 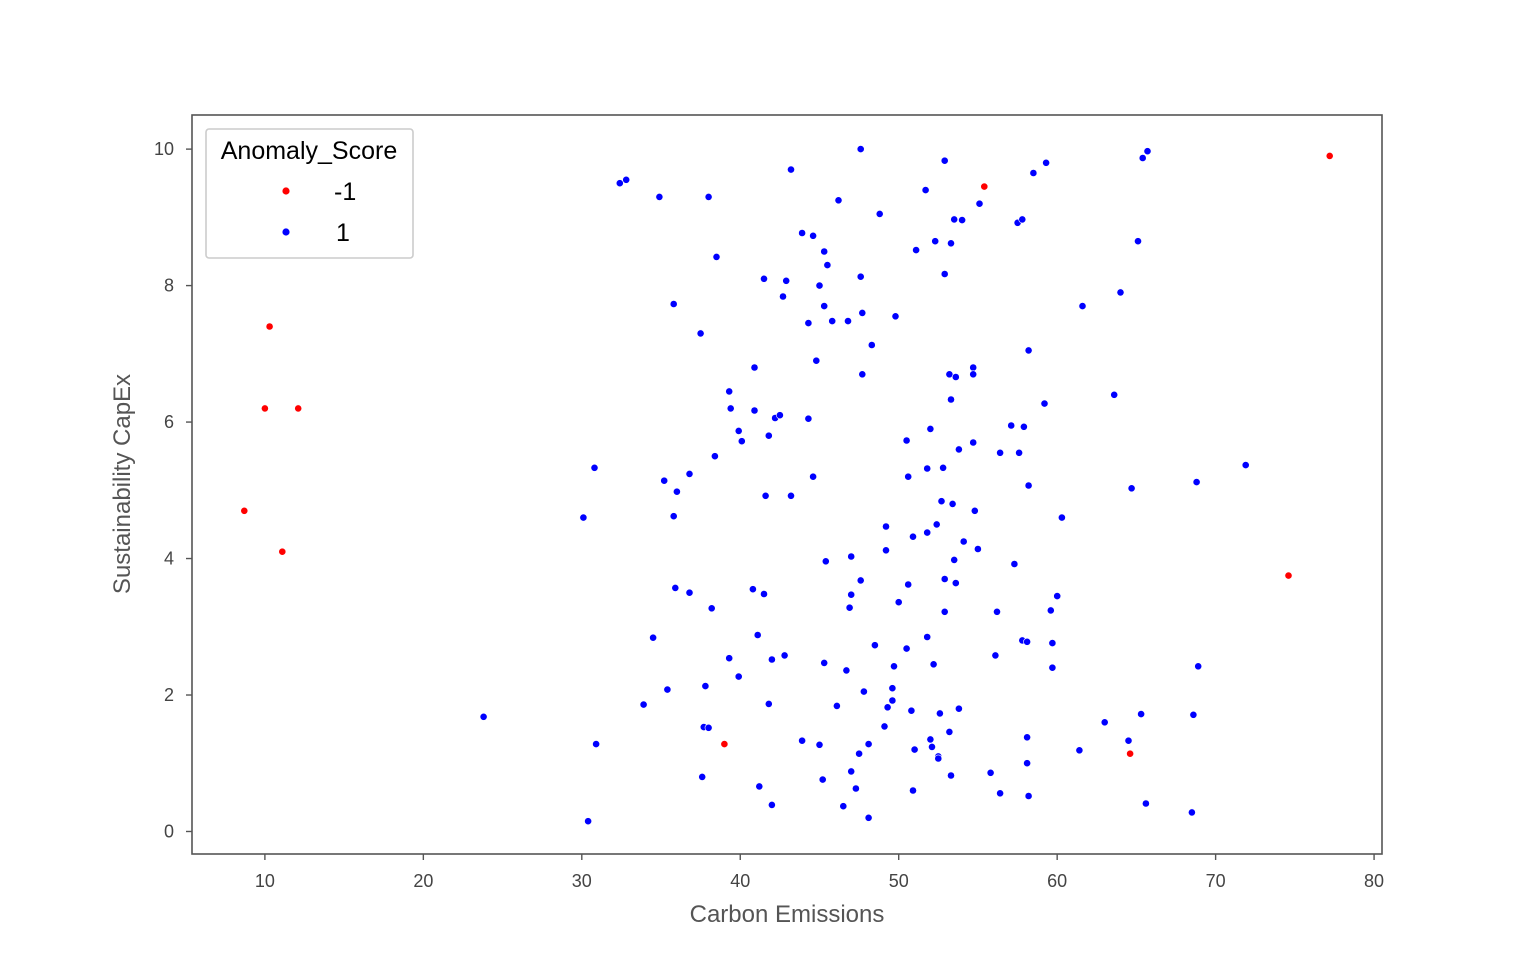 What do you see at coordinates (899, 881) in the screenshot?
I see `x-tick-label: 50` at bounding box center [899, 881].